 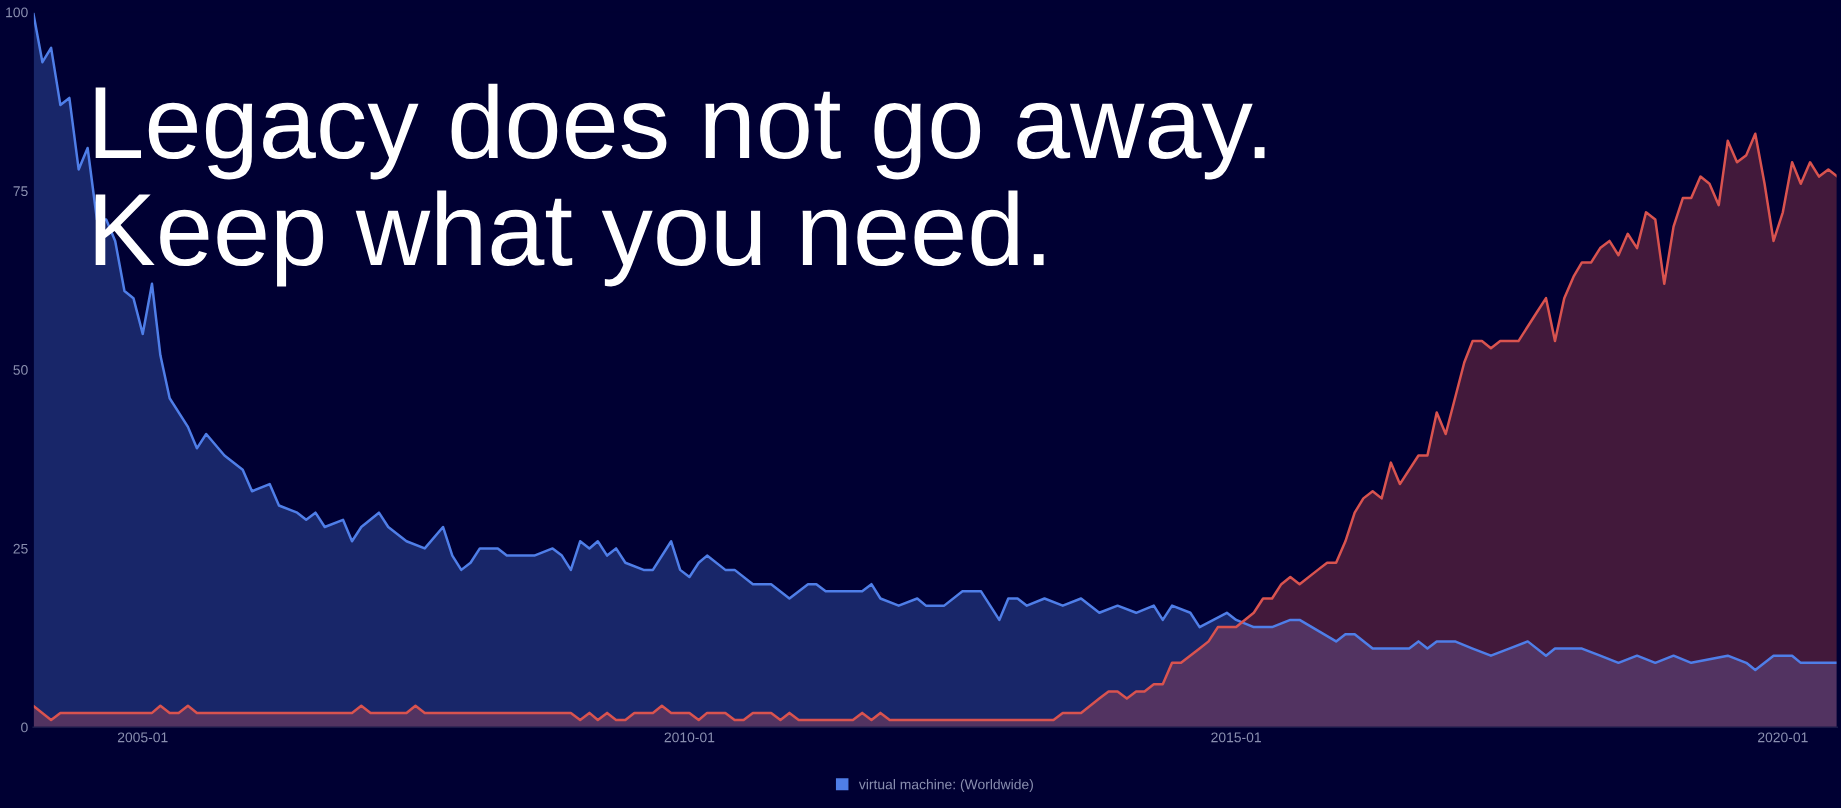 What do you see at coordinates (20, 369) in the screenshot?
I see `y-tick-label: 50` at bounding box center [20, 369].